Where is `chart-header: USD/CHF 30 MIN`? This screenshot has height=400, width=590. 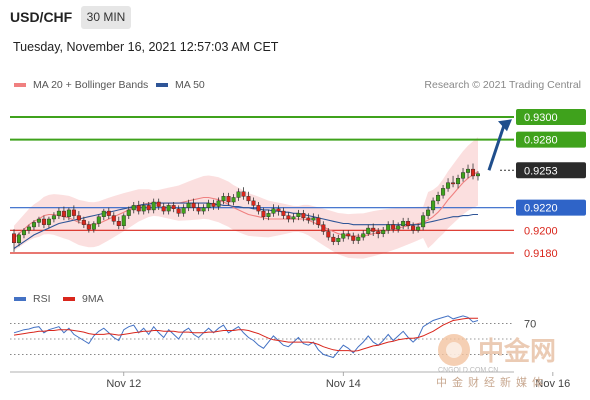 chart-header: USD/CHF 30 MIN is located at coordinates (295, 17).